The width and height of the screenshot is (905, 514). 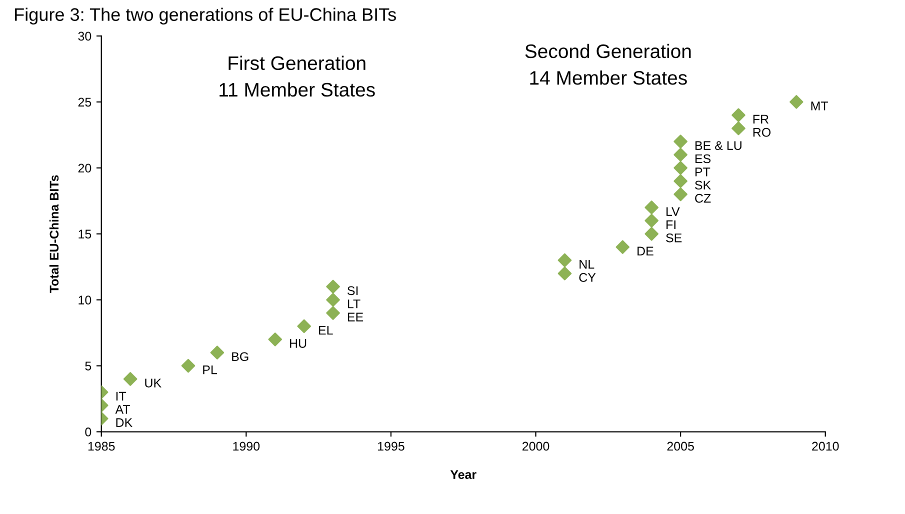 What do you see at coordinates (673, 211) in the screenshot?
I see `annotation: LV` at bounding box center [673, 211].